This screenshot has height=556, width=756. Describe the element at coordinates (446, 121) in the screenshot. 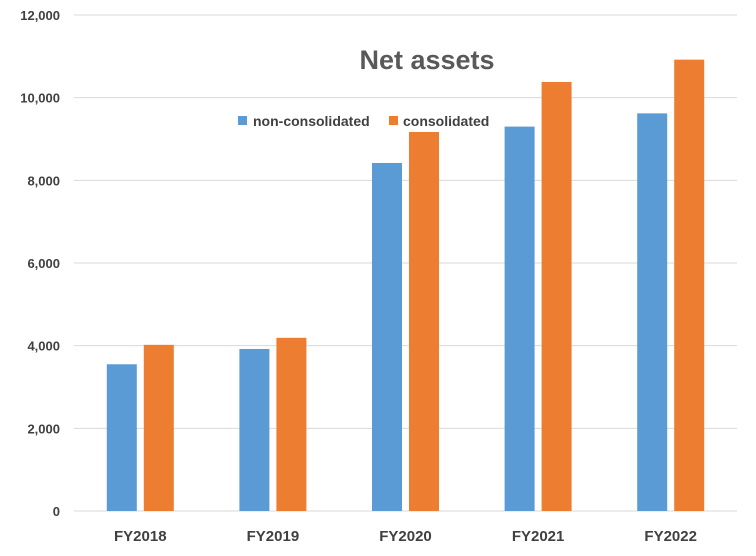

I see `legend-label-consolidated: consolidated` at that location.